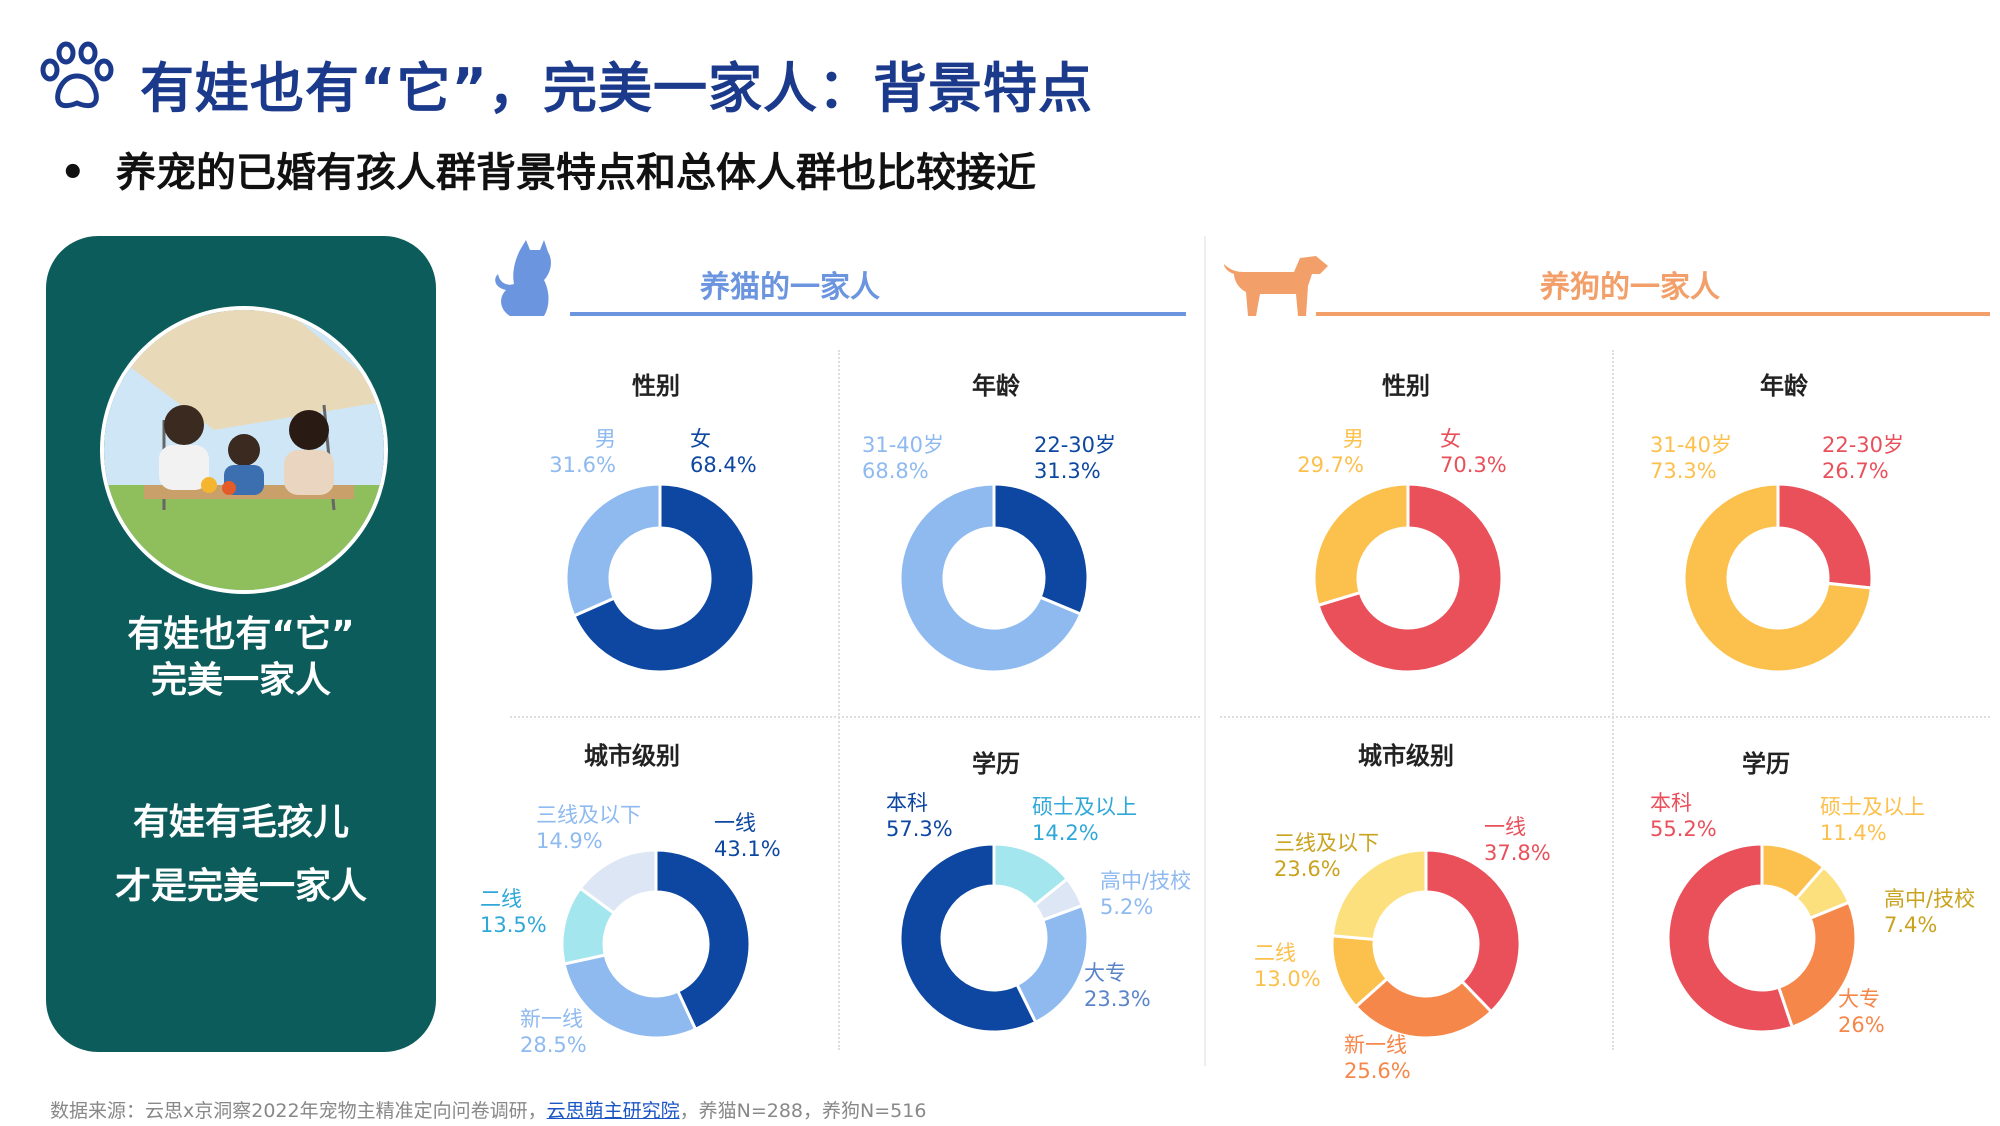  What do you see at coordinates (735, 823) in the screenshot?
I see `cat-city-label-0: 一线` at bounding box center [735, 823].